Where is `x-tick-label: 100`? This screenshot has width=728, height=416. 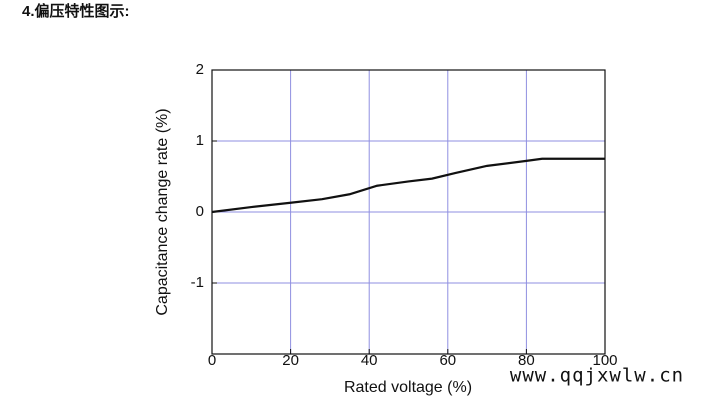
x-tick-label: 100 is located at coordinates (604, 360).